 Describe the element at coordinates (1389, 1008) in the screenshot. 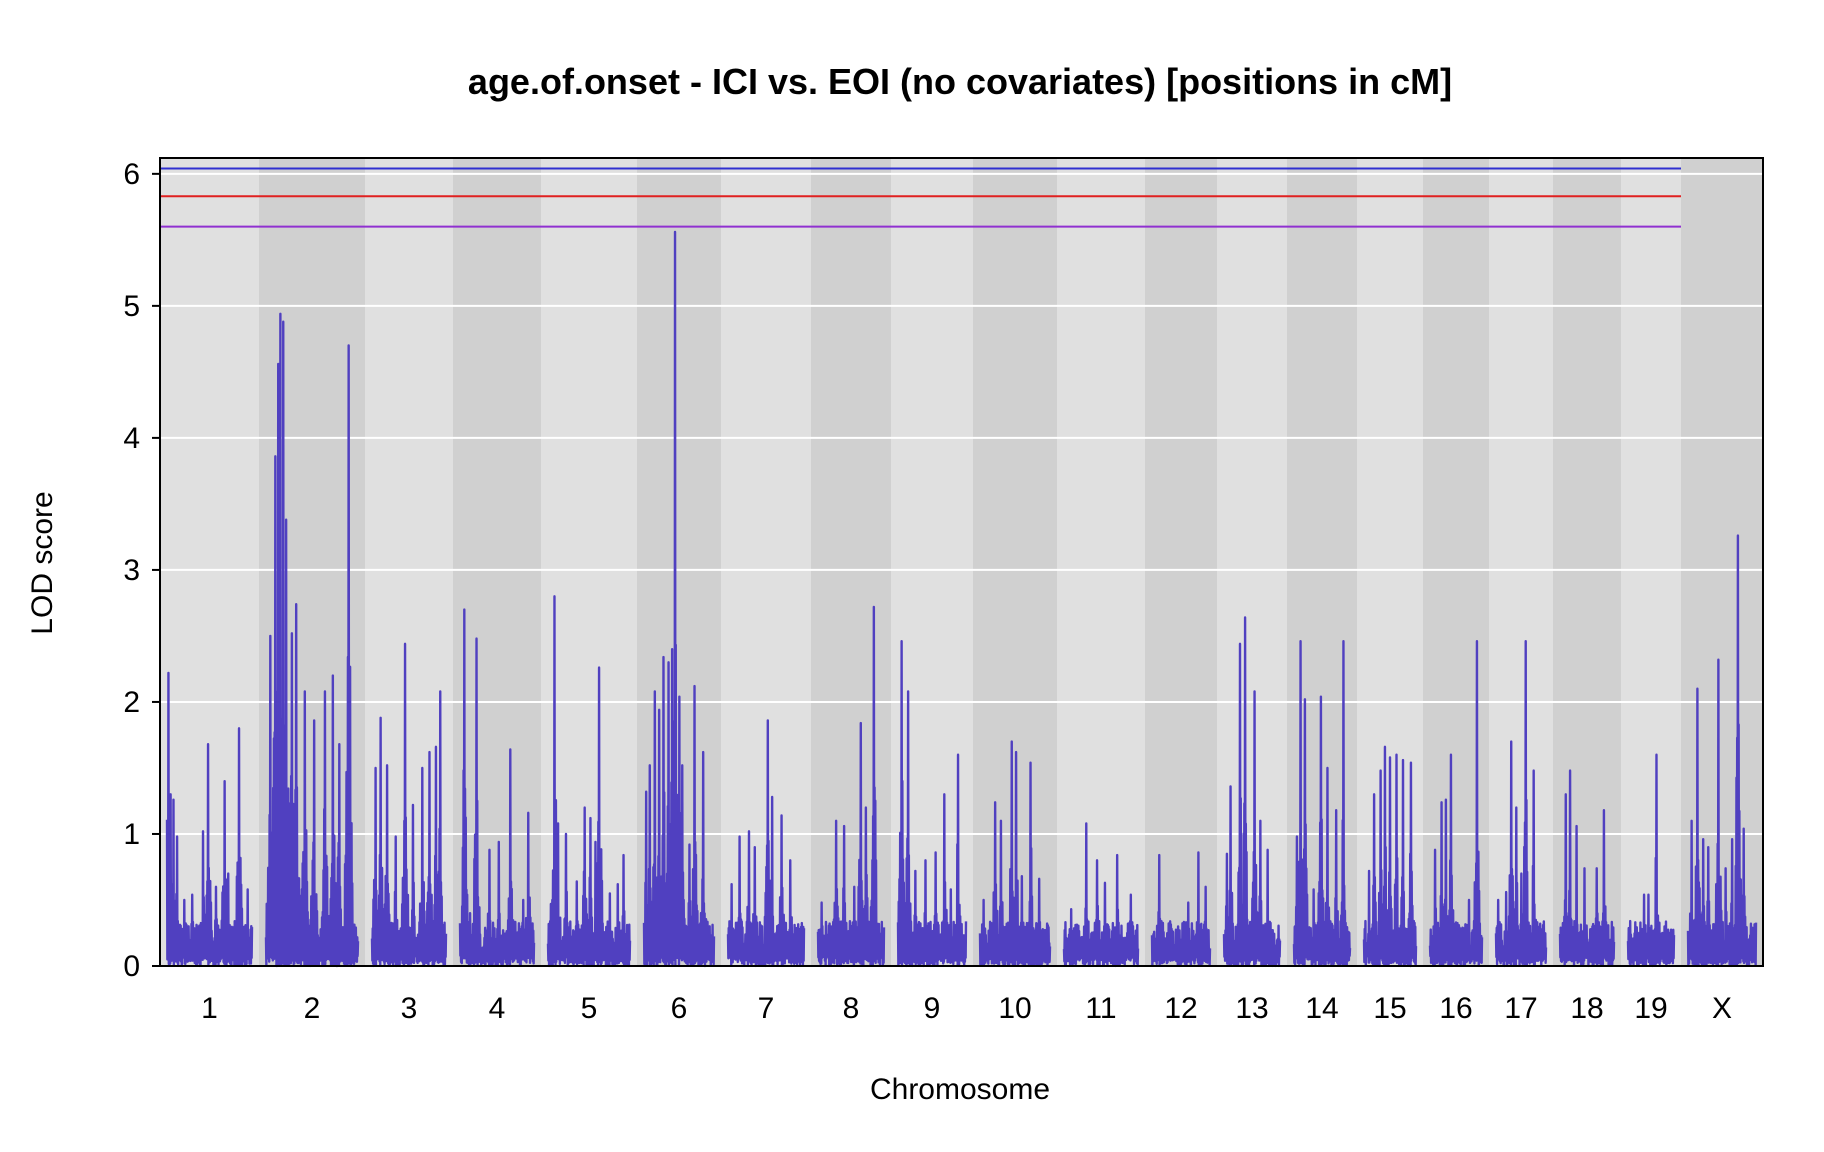

I see `x-tick-label-15: 15` at that location.